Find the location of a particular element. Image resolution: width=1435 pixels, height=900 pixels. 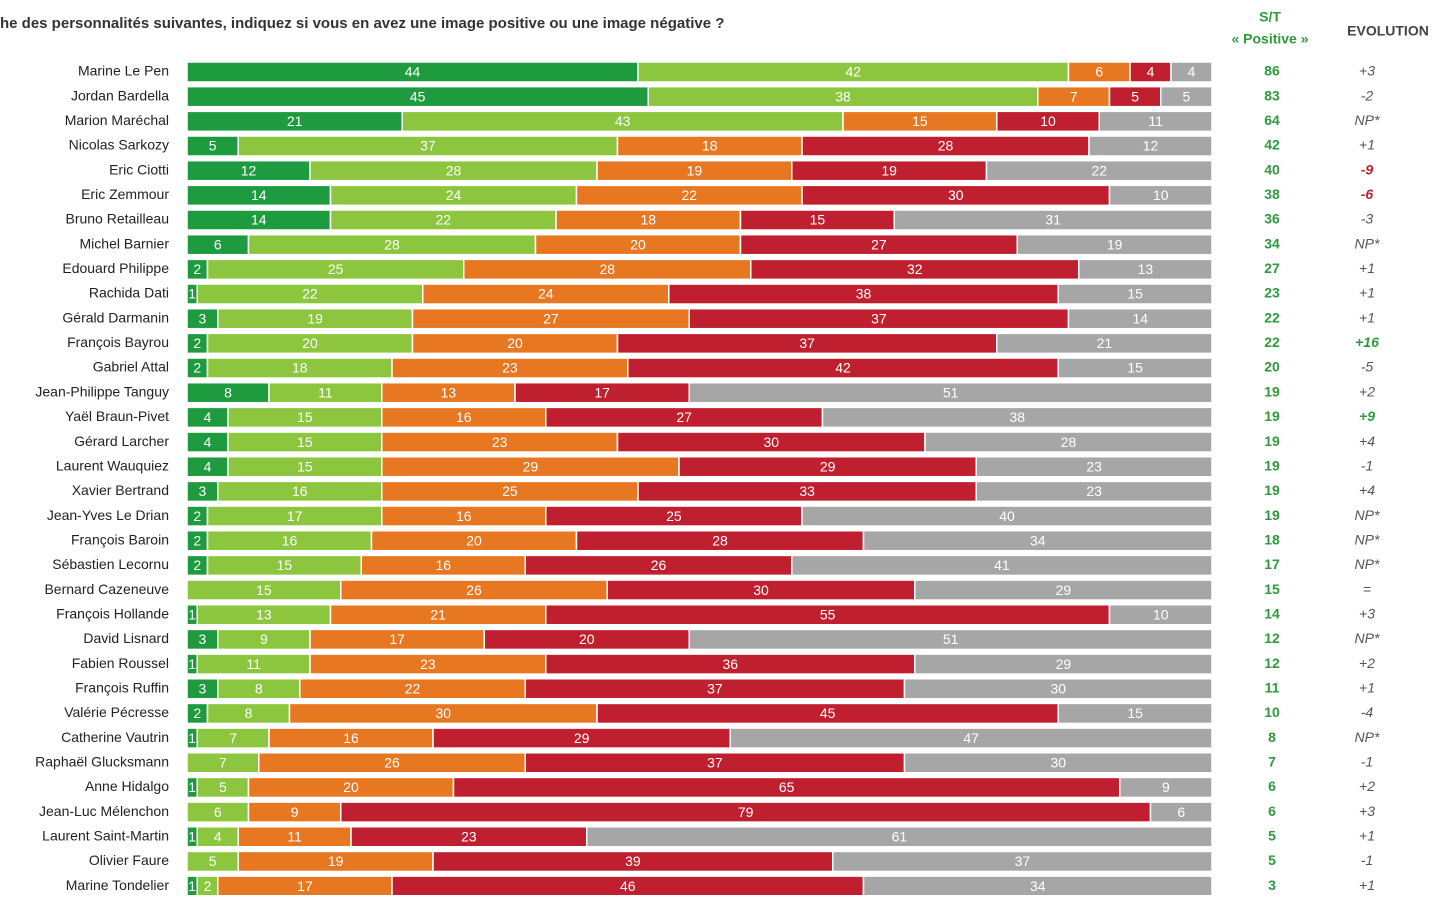

total-label: 27 is located at coordinates (1272, 268).